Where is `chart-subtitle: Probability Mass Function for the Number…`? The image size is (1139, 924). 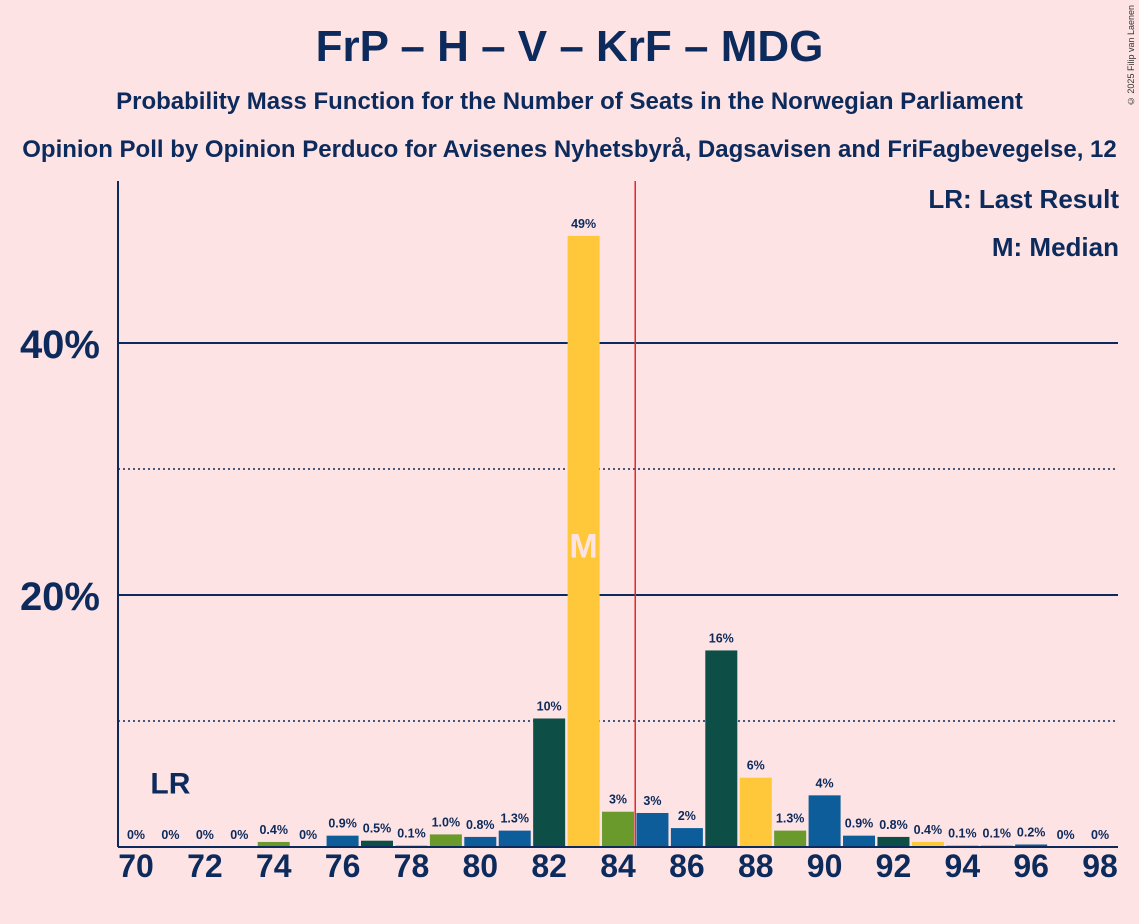
chart-subtitle: Probability Mass Function for the Number… is located at coordinates (569, 101).